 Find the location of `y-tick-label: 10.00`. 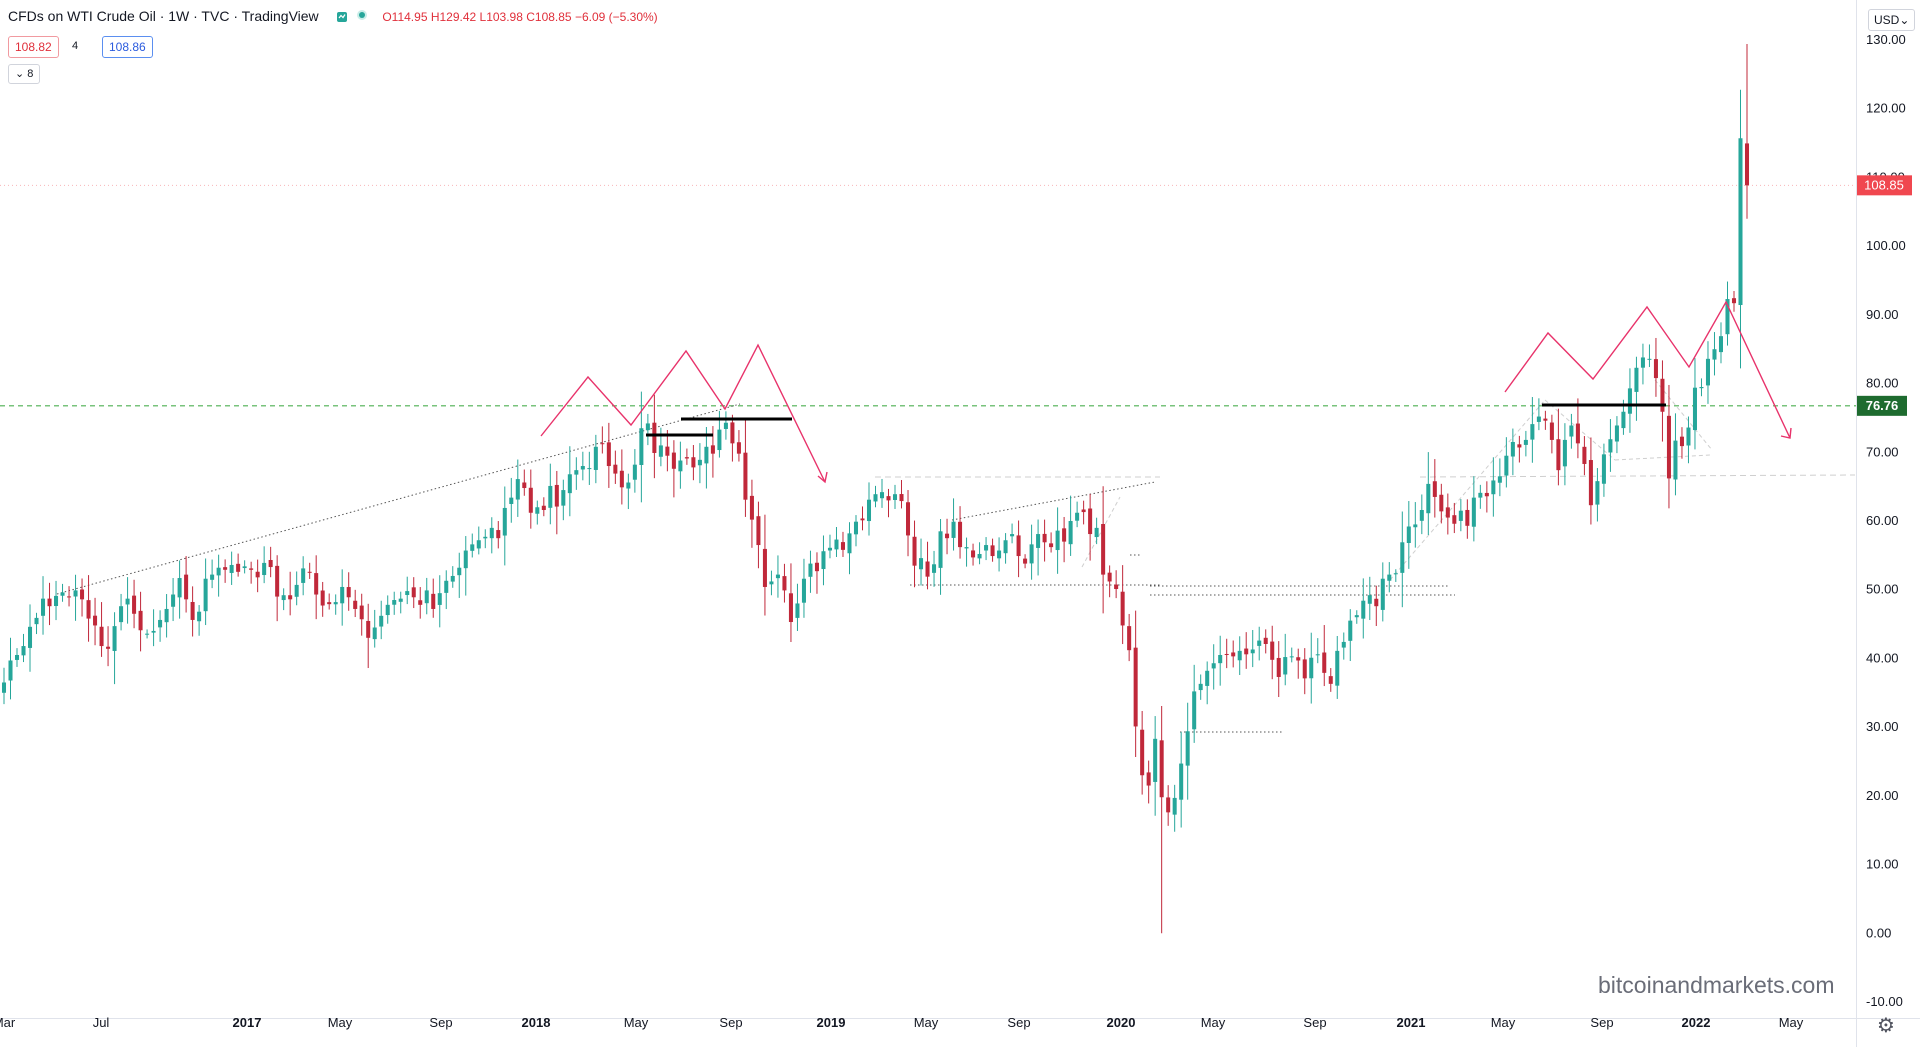

y-tick-label: 10.00 is located at coordinates (1882, 864).